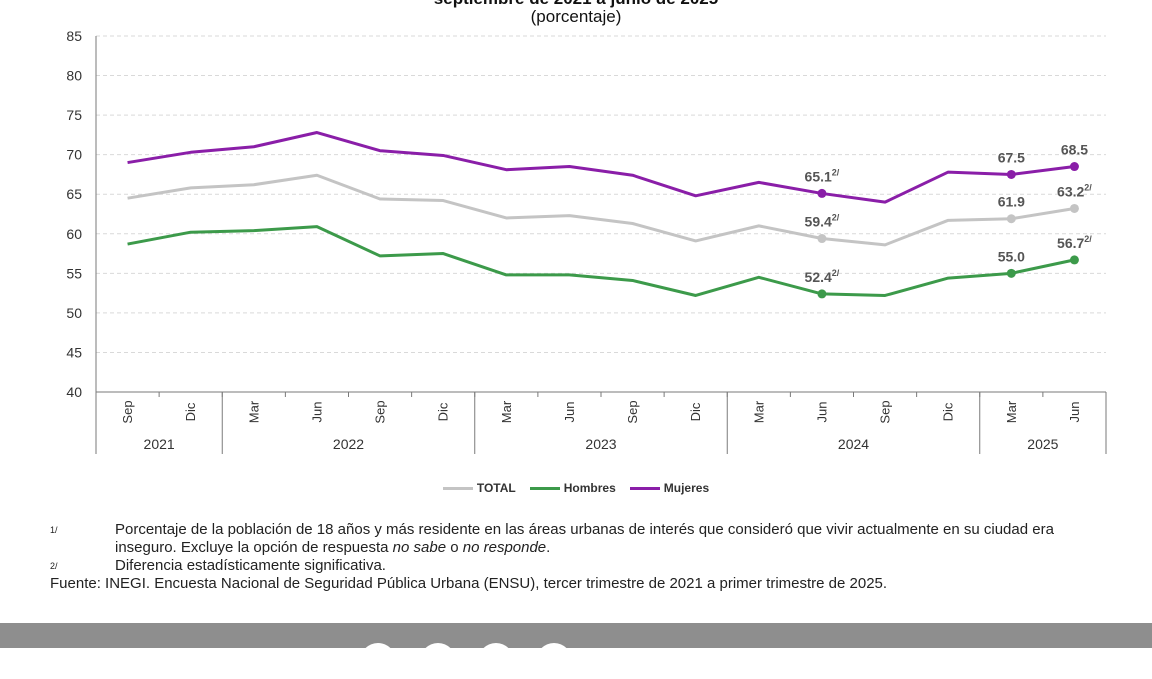  I want to click on y-tick-label: 40, so click(74, 392).